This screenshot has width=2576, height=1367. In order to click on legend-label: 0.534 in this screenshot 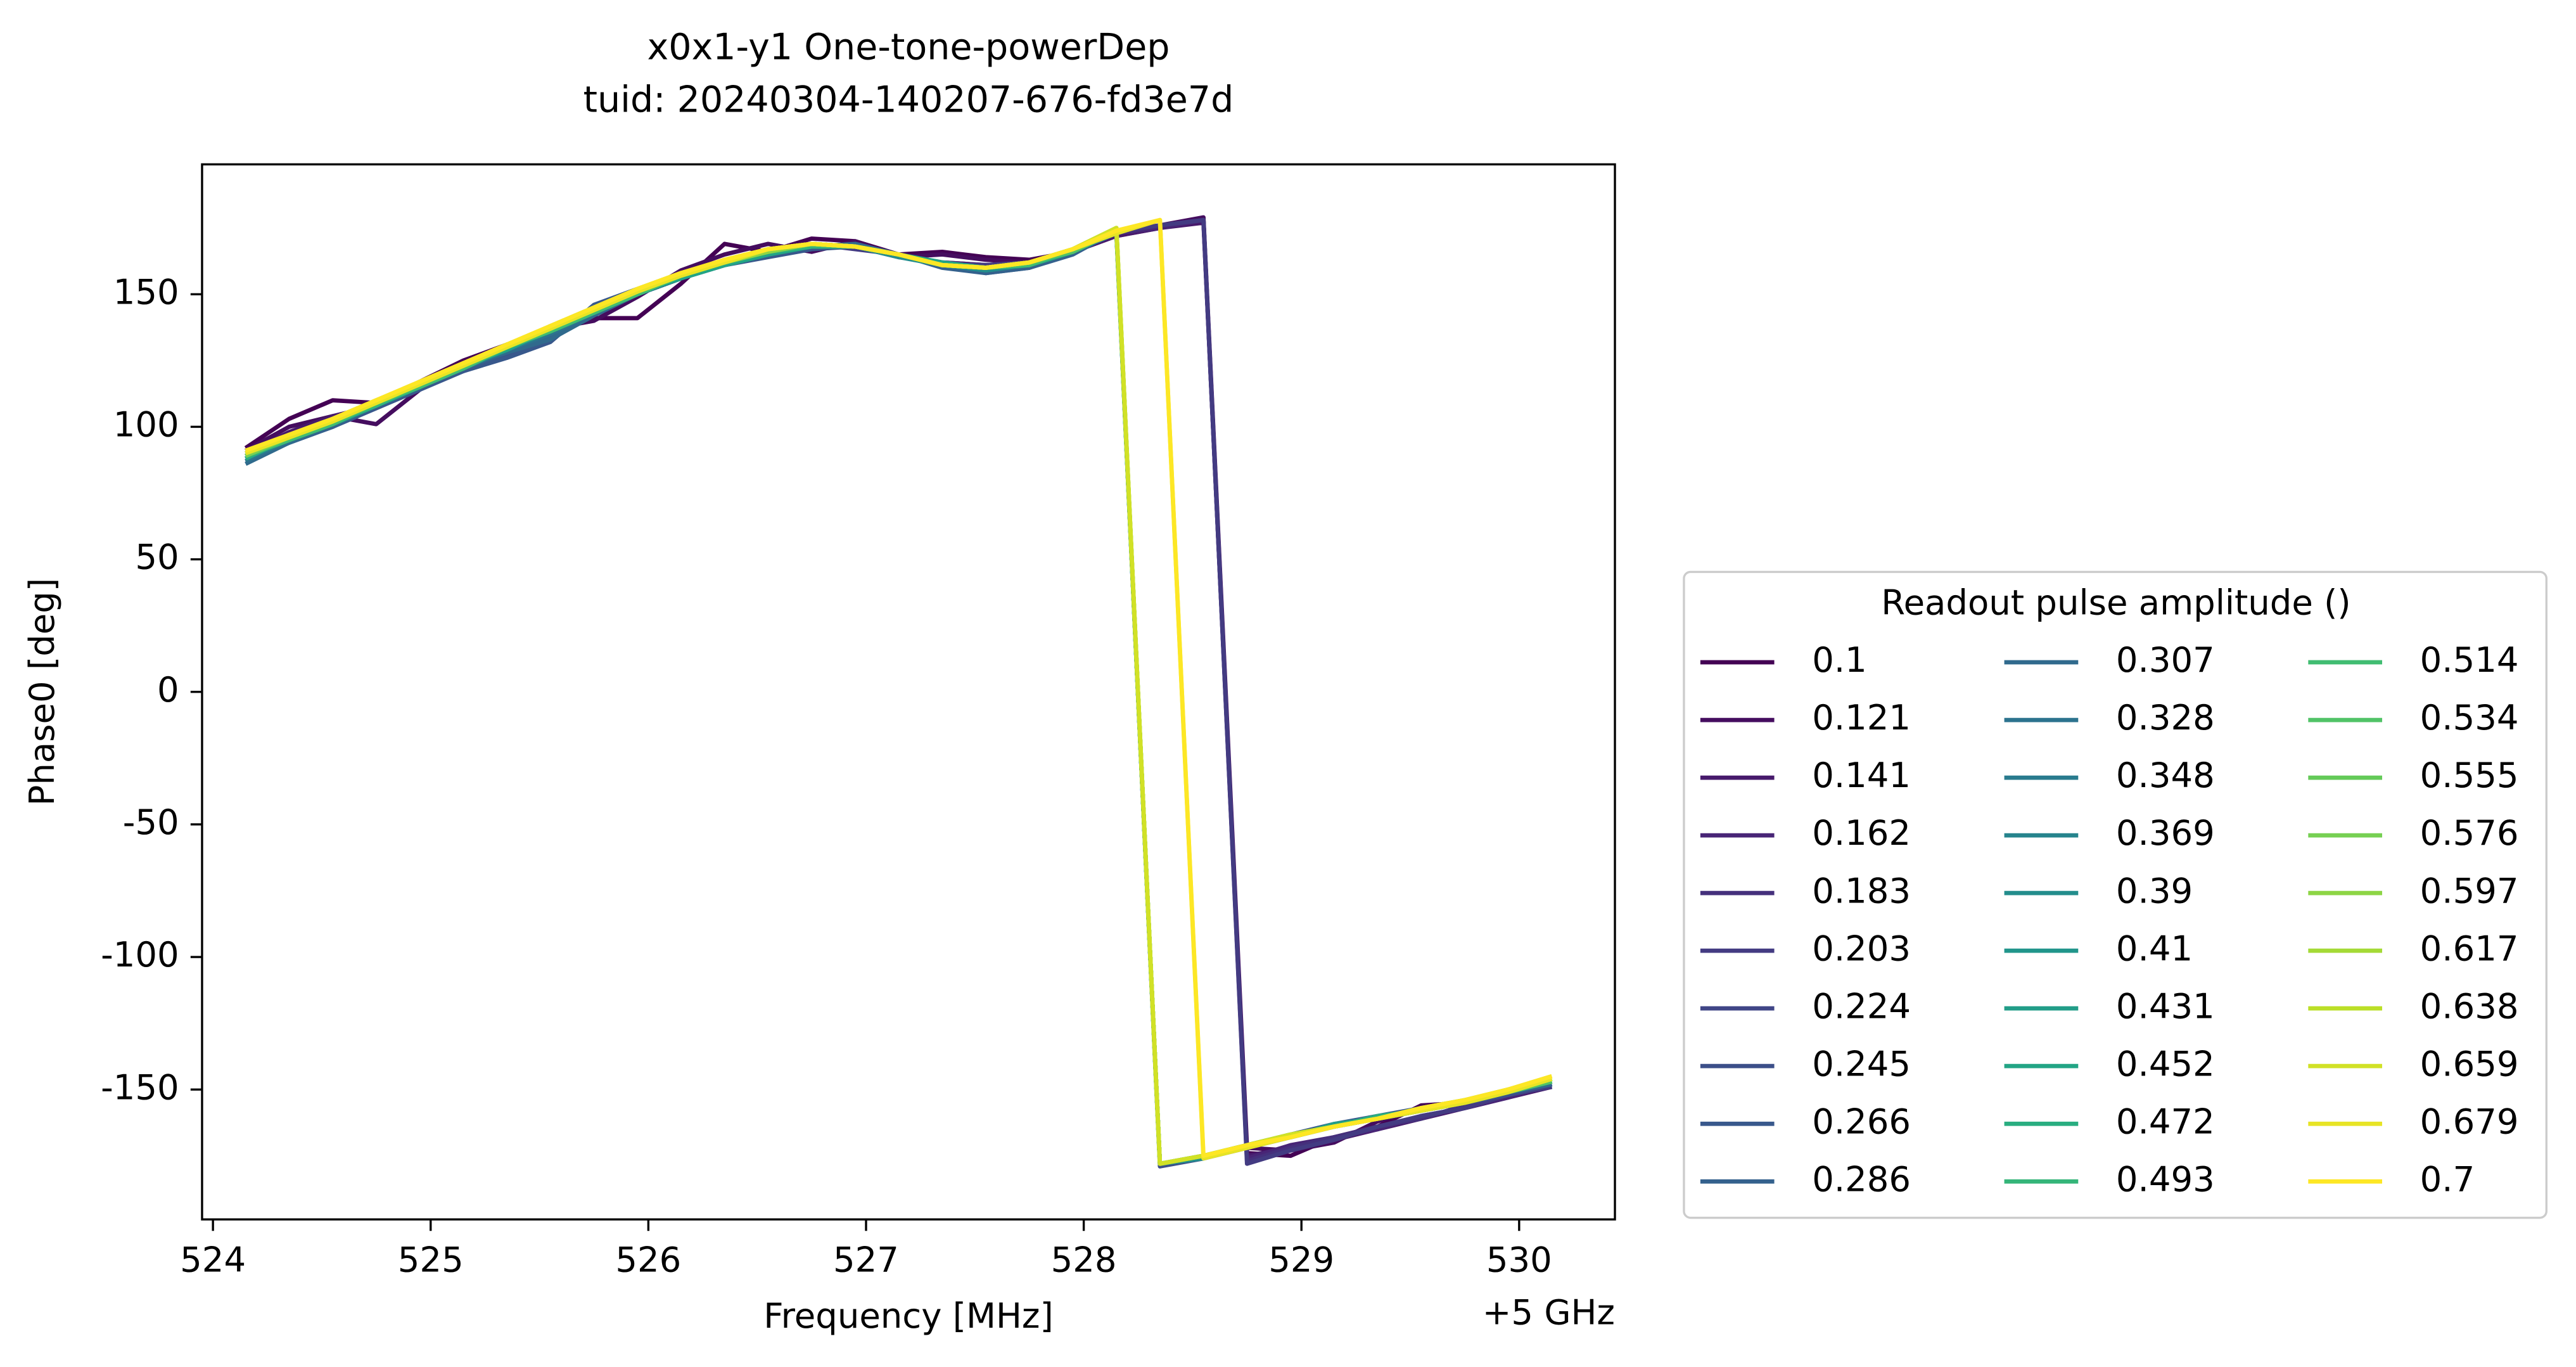, I will do `click(2469, 717)`.